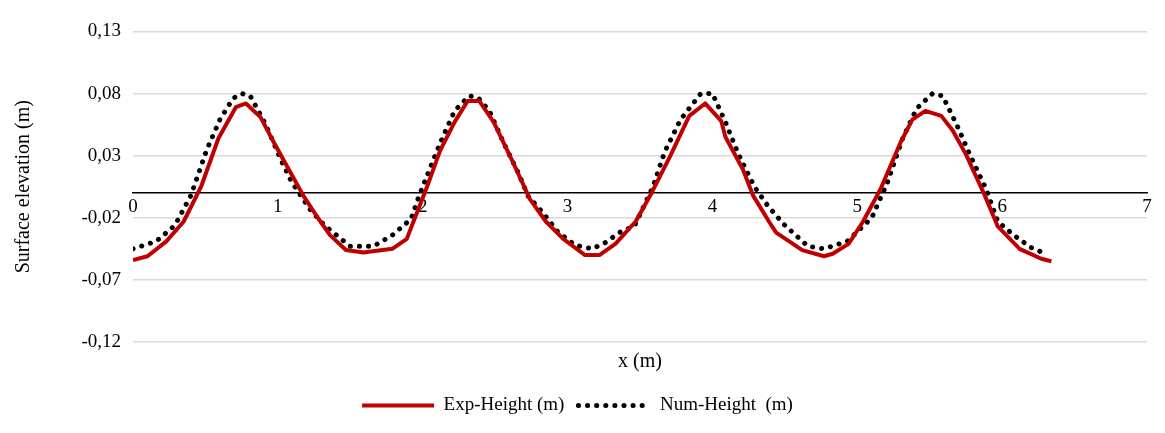 The width and height of the screenshot is (1165, 433). I want to click on x-axis-title: x (m), so click(640, 361).